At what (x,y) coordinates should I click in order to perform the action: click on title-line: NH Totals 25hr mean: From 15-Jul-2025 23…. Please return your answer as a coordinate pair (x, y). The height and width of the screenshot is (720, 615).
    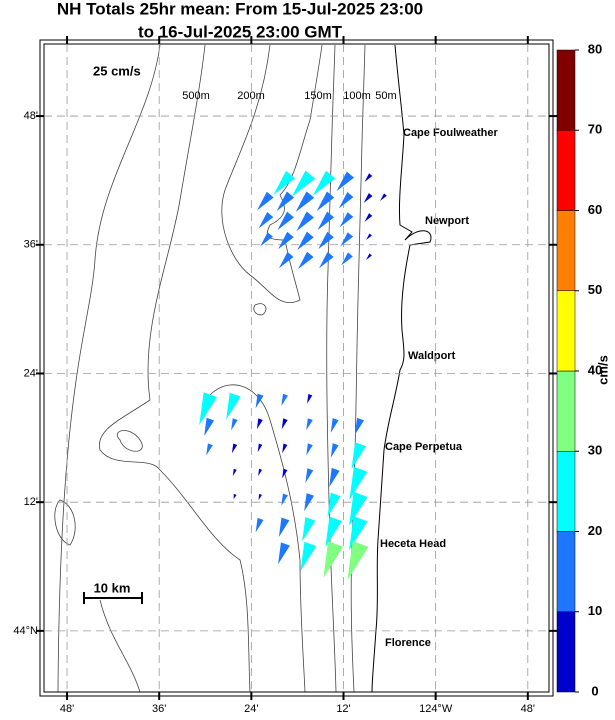
    Looking at the image, I should click on (240, 9).